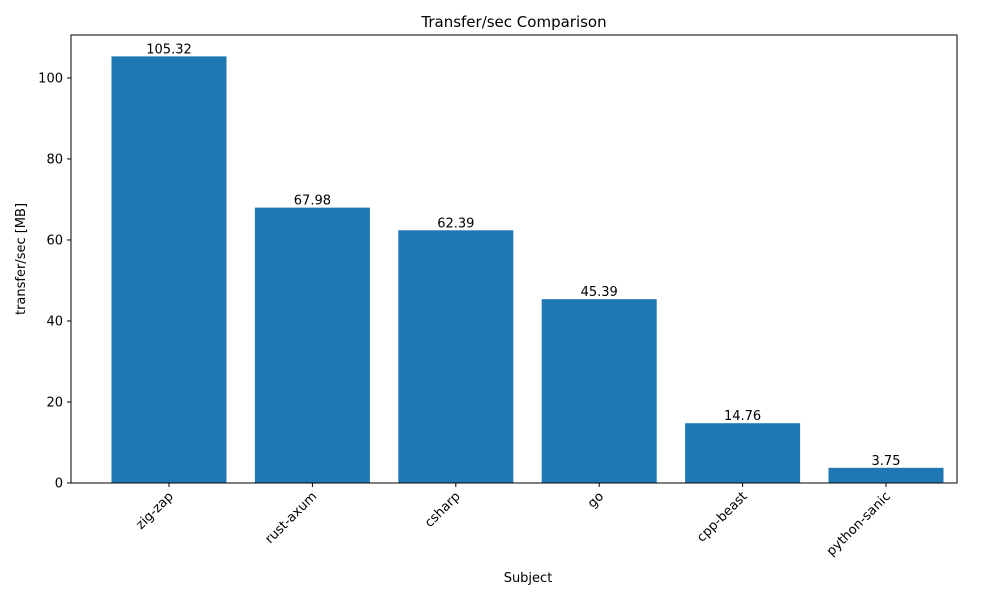  What do you see at coordinates (54, 240) in the screenshot?
I see `y-tick-label: 60` at bounding box center [54, 240].